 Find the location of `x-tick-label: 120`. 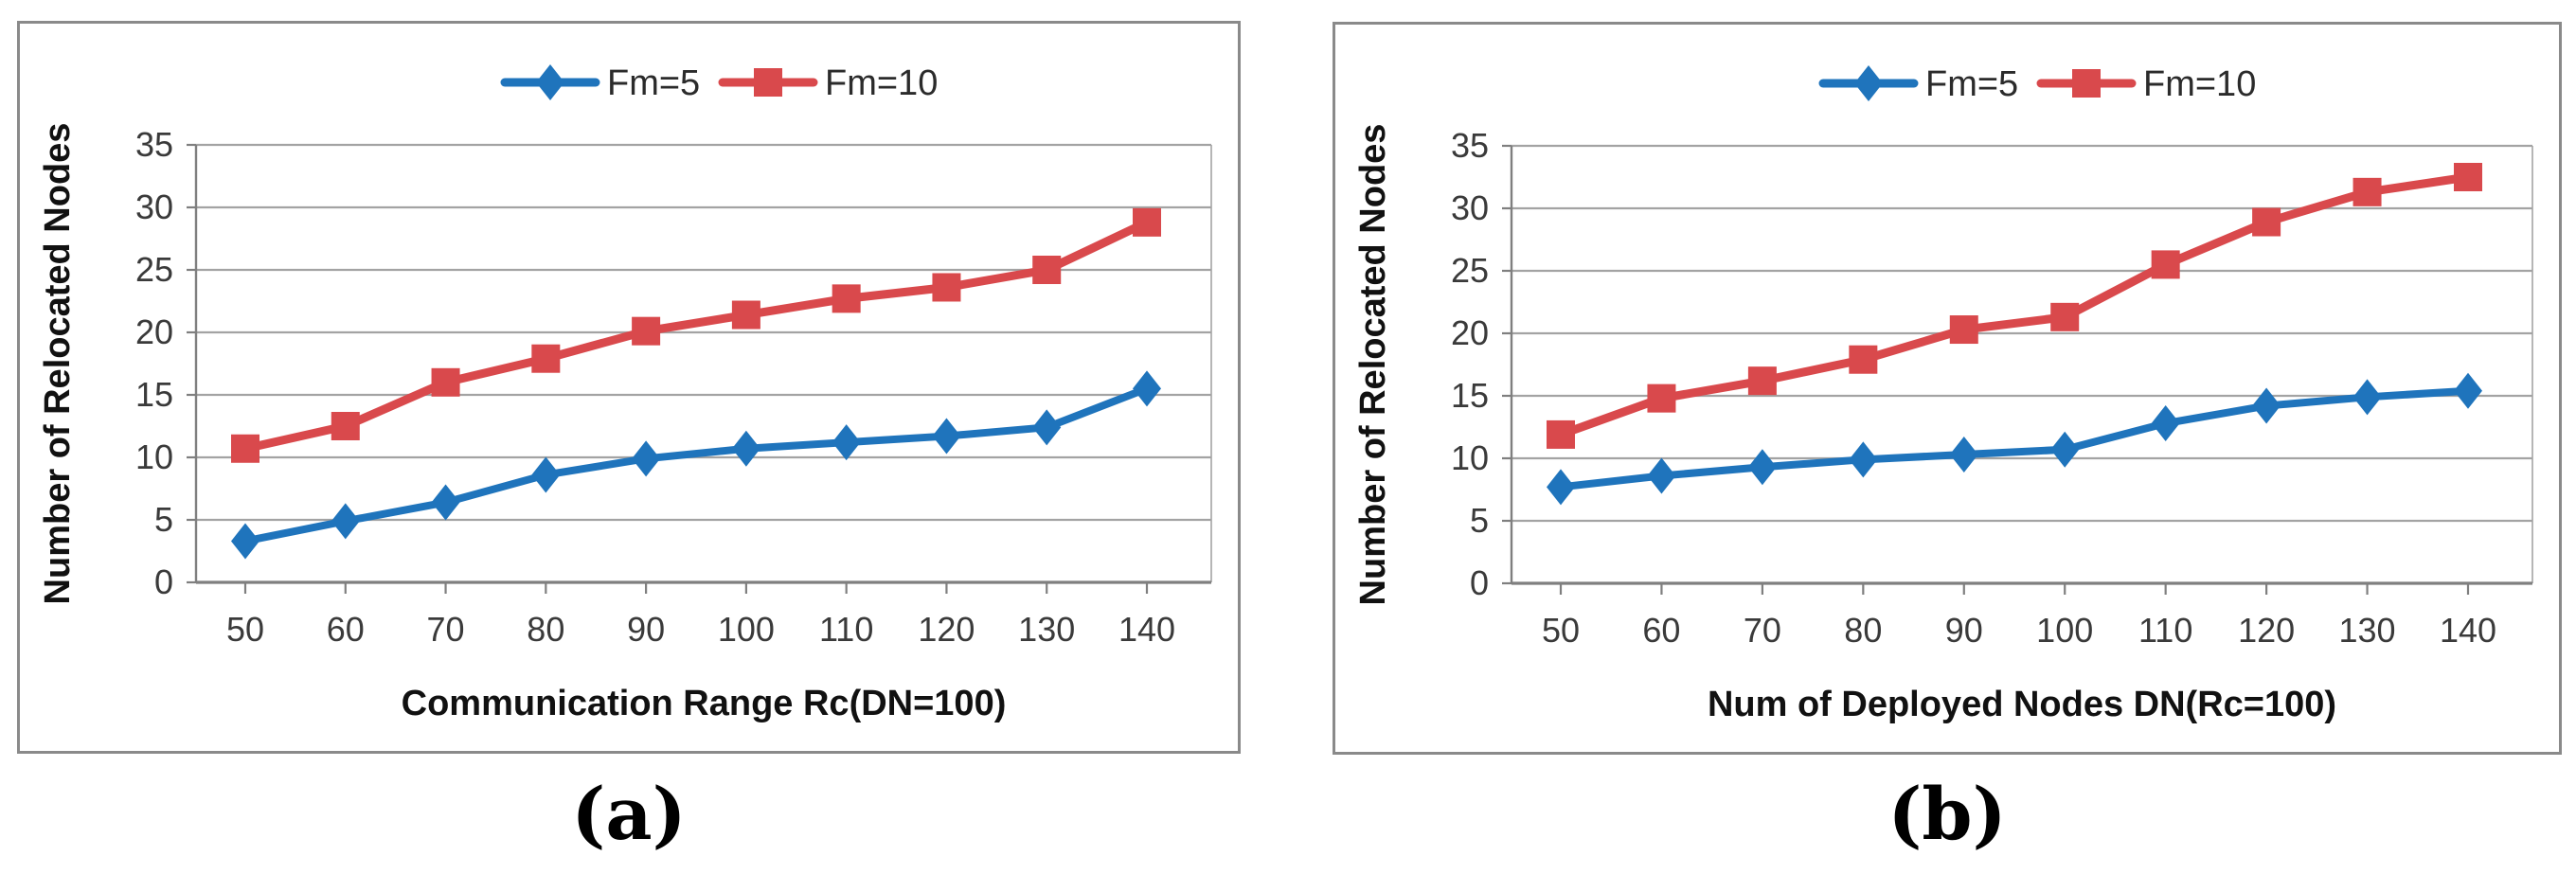

x-tick-label: 120 is located at coordinates (946, 630).